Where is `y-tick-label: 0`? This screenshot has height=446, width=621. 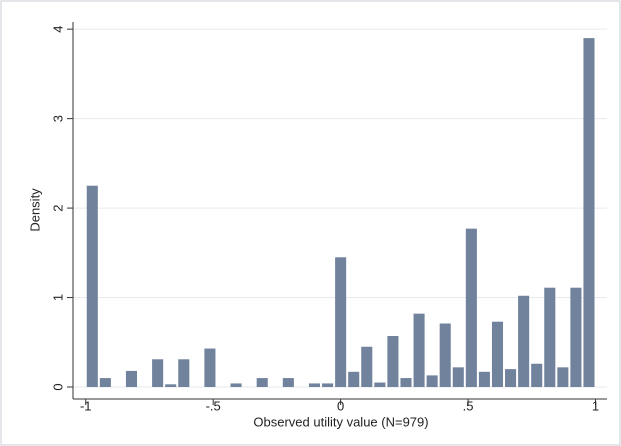
y-tick-label: 0 is located at coordinates (57, 386).